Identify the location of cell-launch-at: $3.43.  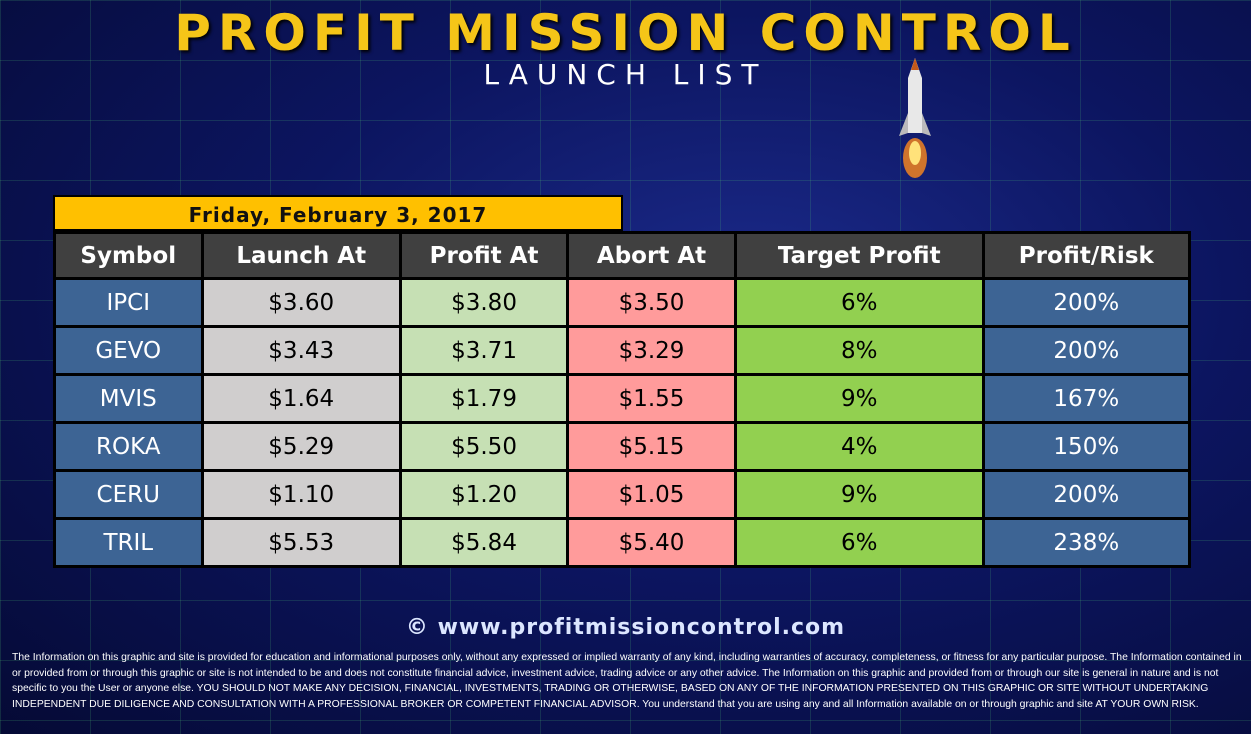
(301, 350).